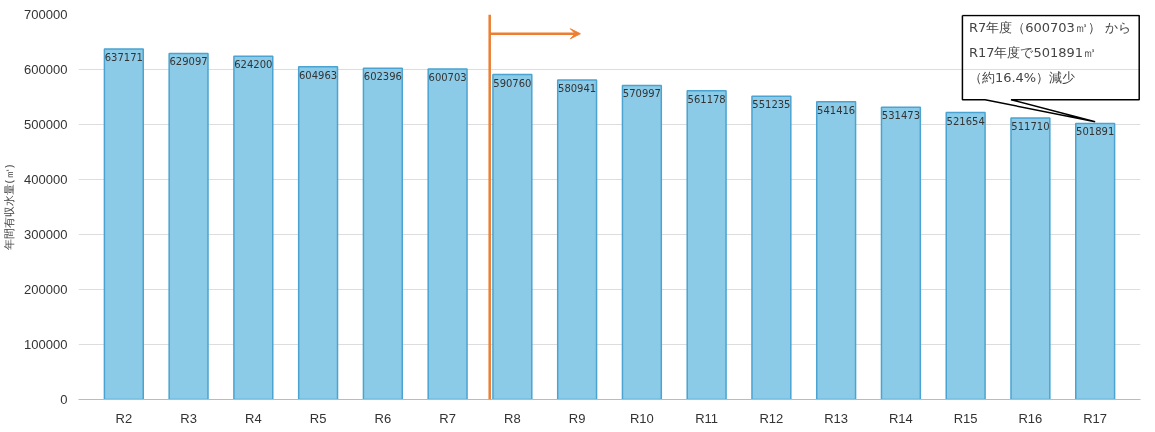  What do you see at coordinates (836, 110) in the screenshot?
I see `data-label: 541416` at bounding box center [836, 110].